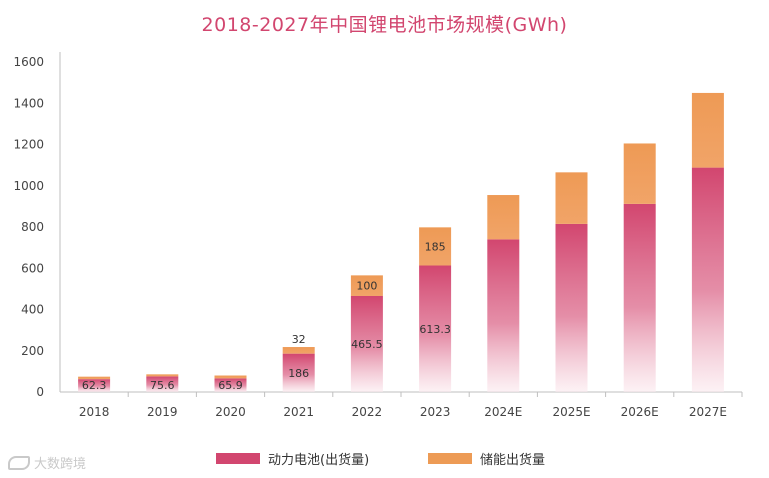 The height and width of the screenshot is (478, 769). I want to click on bar-energy-storage-2022, so click(366, 285).